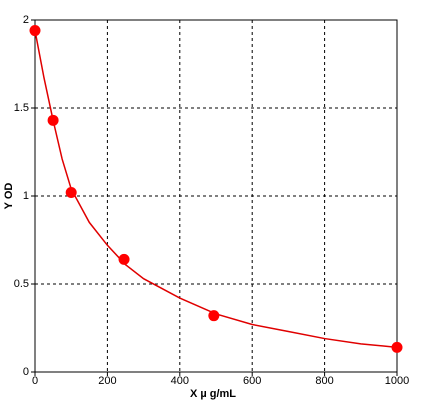 This screenshot has height=405, width=429. Describe the element at coordinates (180, 381) in the screenshot. I see `x-tick-label: 400` at that location.